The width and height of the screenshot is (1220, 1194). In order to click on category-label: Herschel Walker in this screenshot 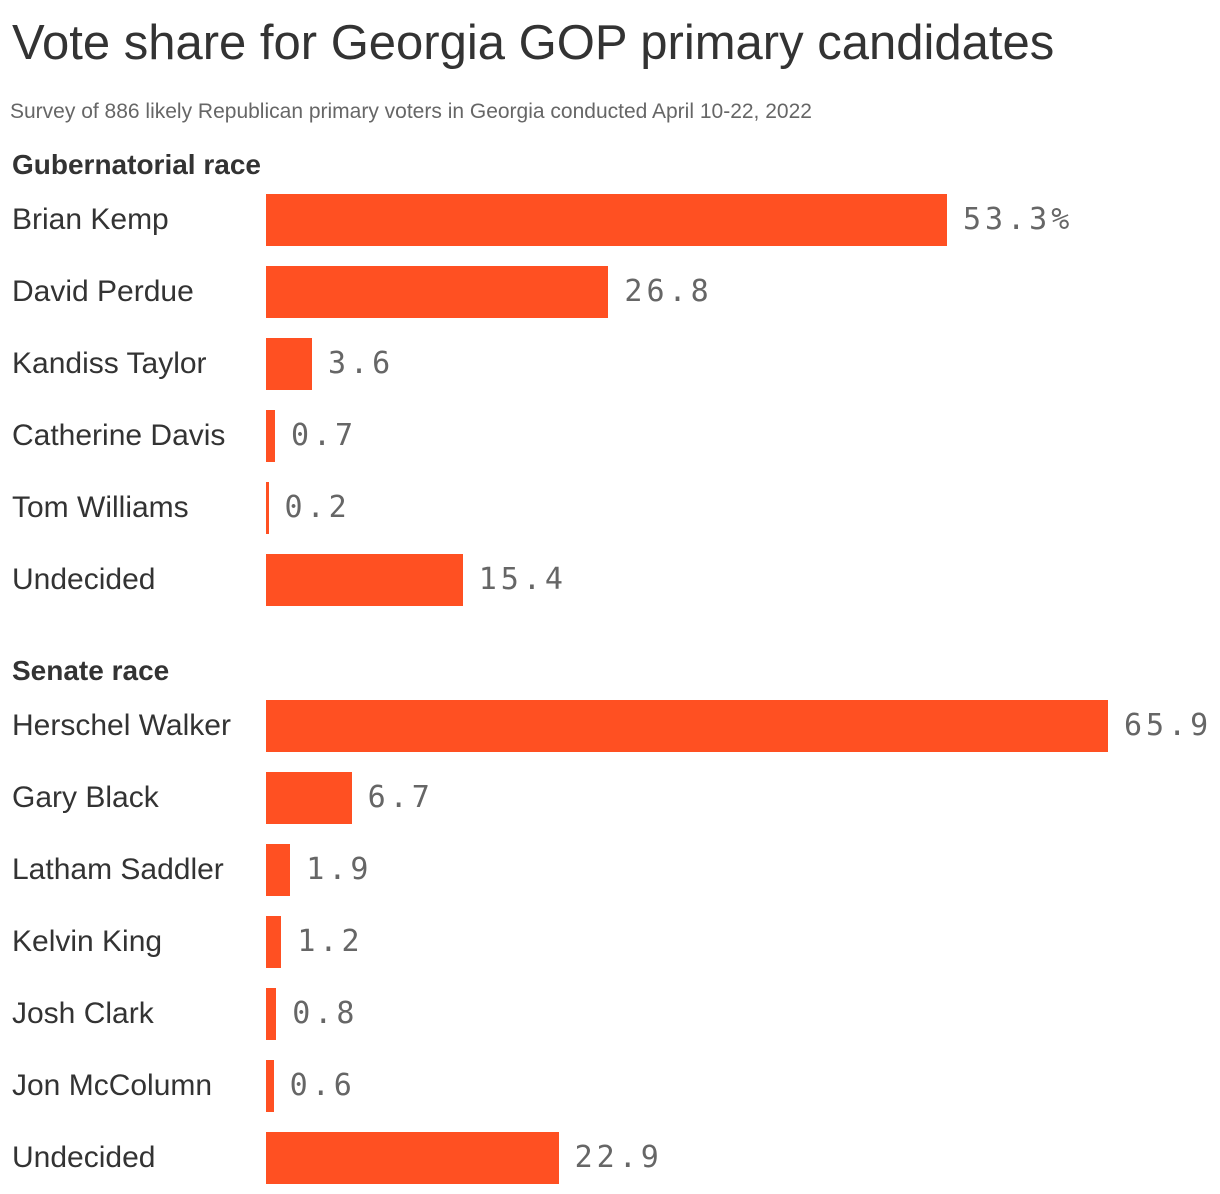, I will do `click(121, 725)`.